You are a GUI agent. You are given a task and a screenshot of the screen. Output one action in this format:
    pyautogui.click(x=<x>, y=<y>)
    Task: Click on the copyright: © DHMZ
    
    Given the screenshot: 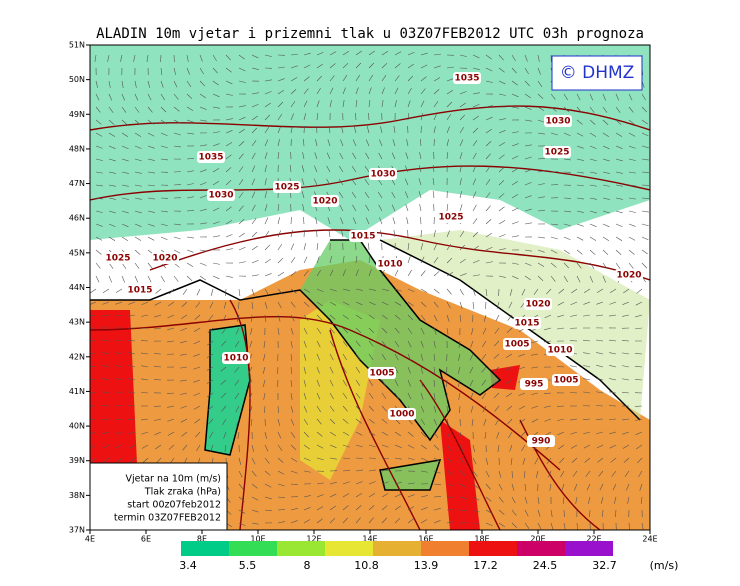 What is the action you would take?
    pyautogui.click(x=597, y=73)
    